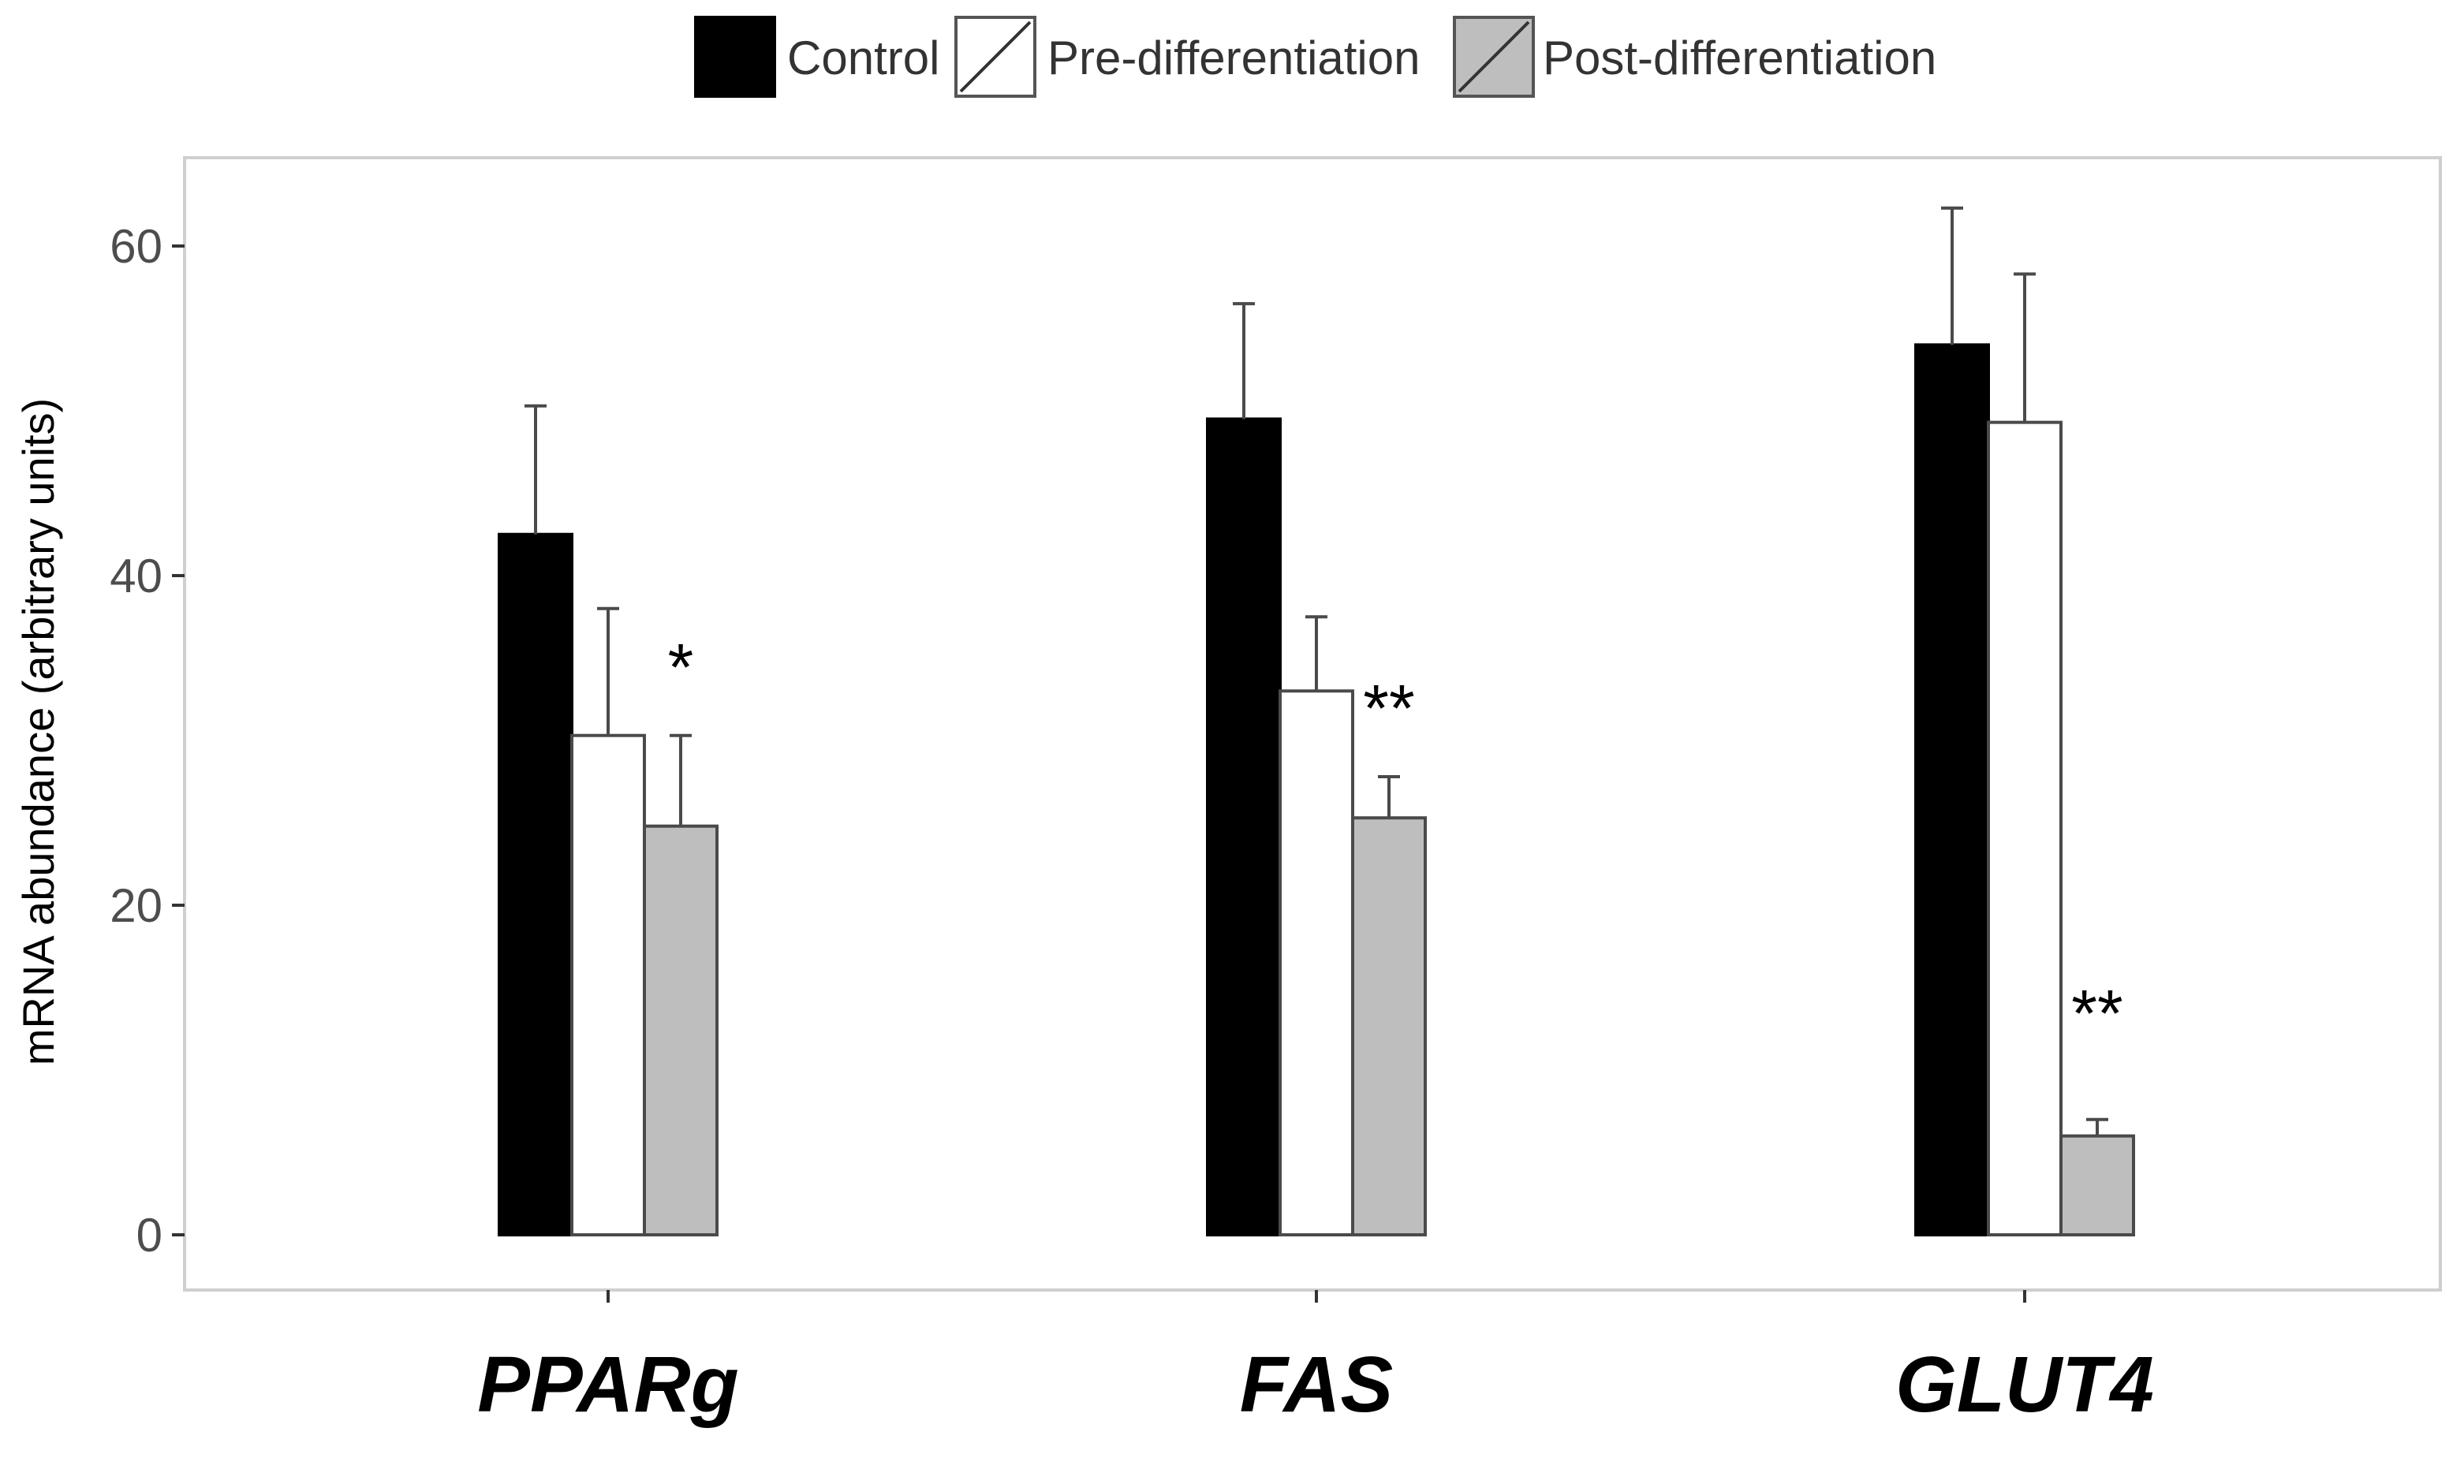 The width and height of the screenshot is (2464, 1484). What do you see at coordinates (863, 58) in the screenshot?
I see `legend-label: Control` at bounding box center [863, 58].